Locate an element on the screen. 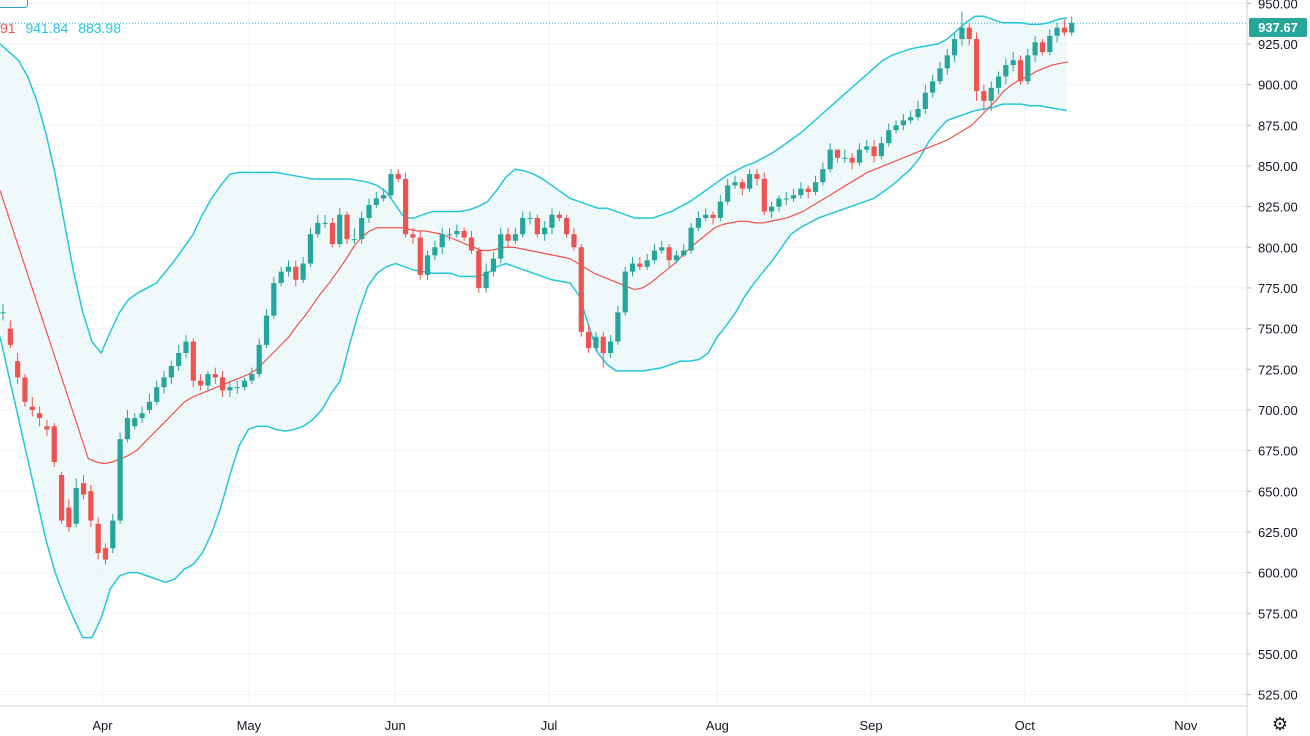 The height and width of the screenshot is (736, 1310). y-tick-label: 875.00 is located at coordinates (1278, 125).